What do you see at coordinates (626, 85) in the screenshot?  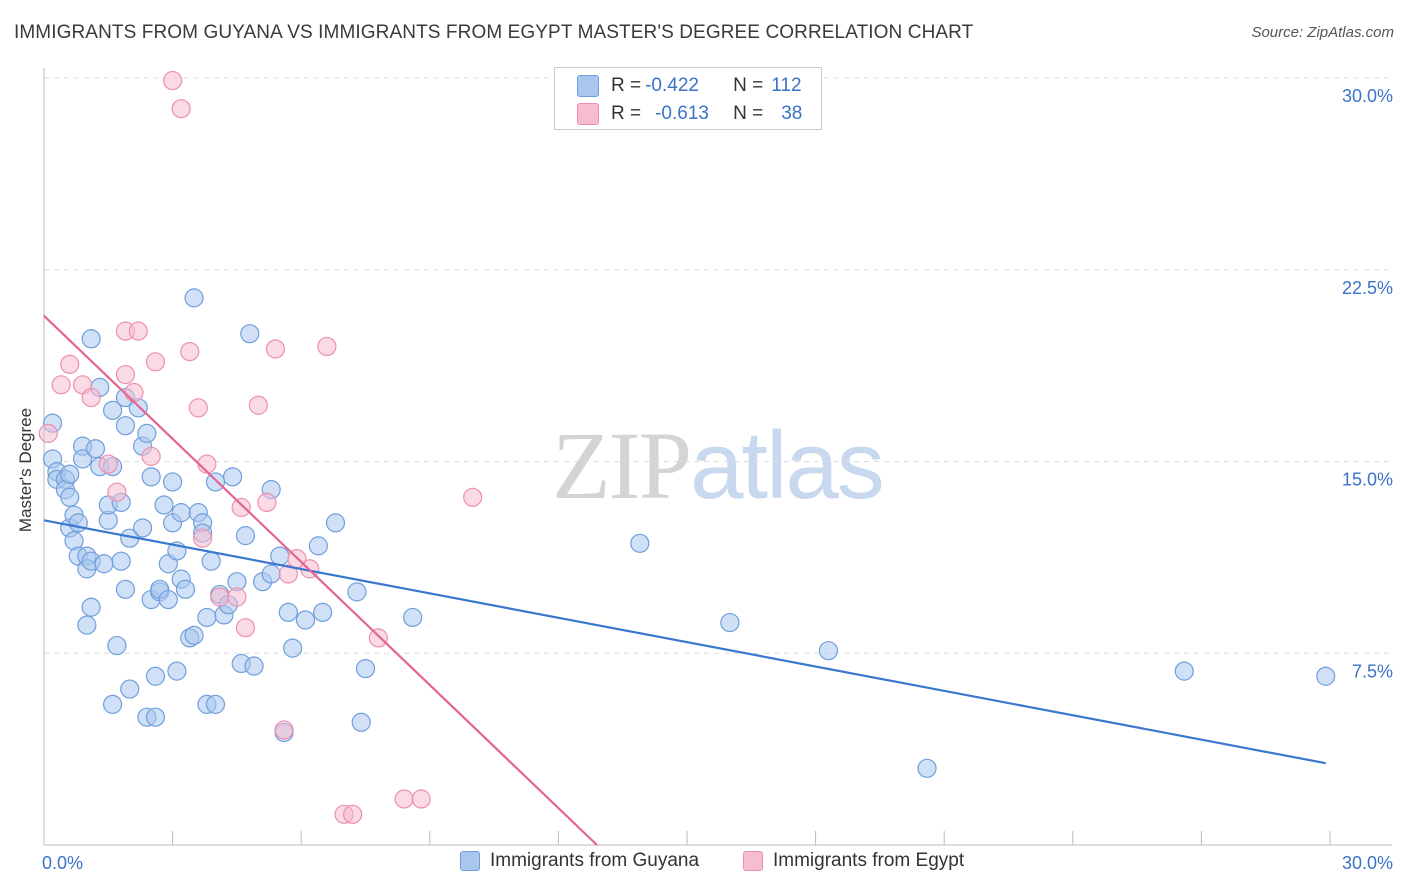 I see `guyana-r-label: R =` at bounding box center [626, 85].